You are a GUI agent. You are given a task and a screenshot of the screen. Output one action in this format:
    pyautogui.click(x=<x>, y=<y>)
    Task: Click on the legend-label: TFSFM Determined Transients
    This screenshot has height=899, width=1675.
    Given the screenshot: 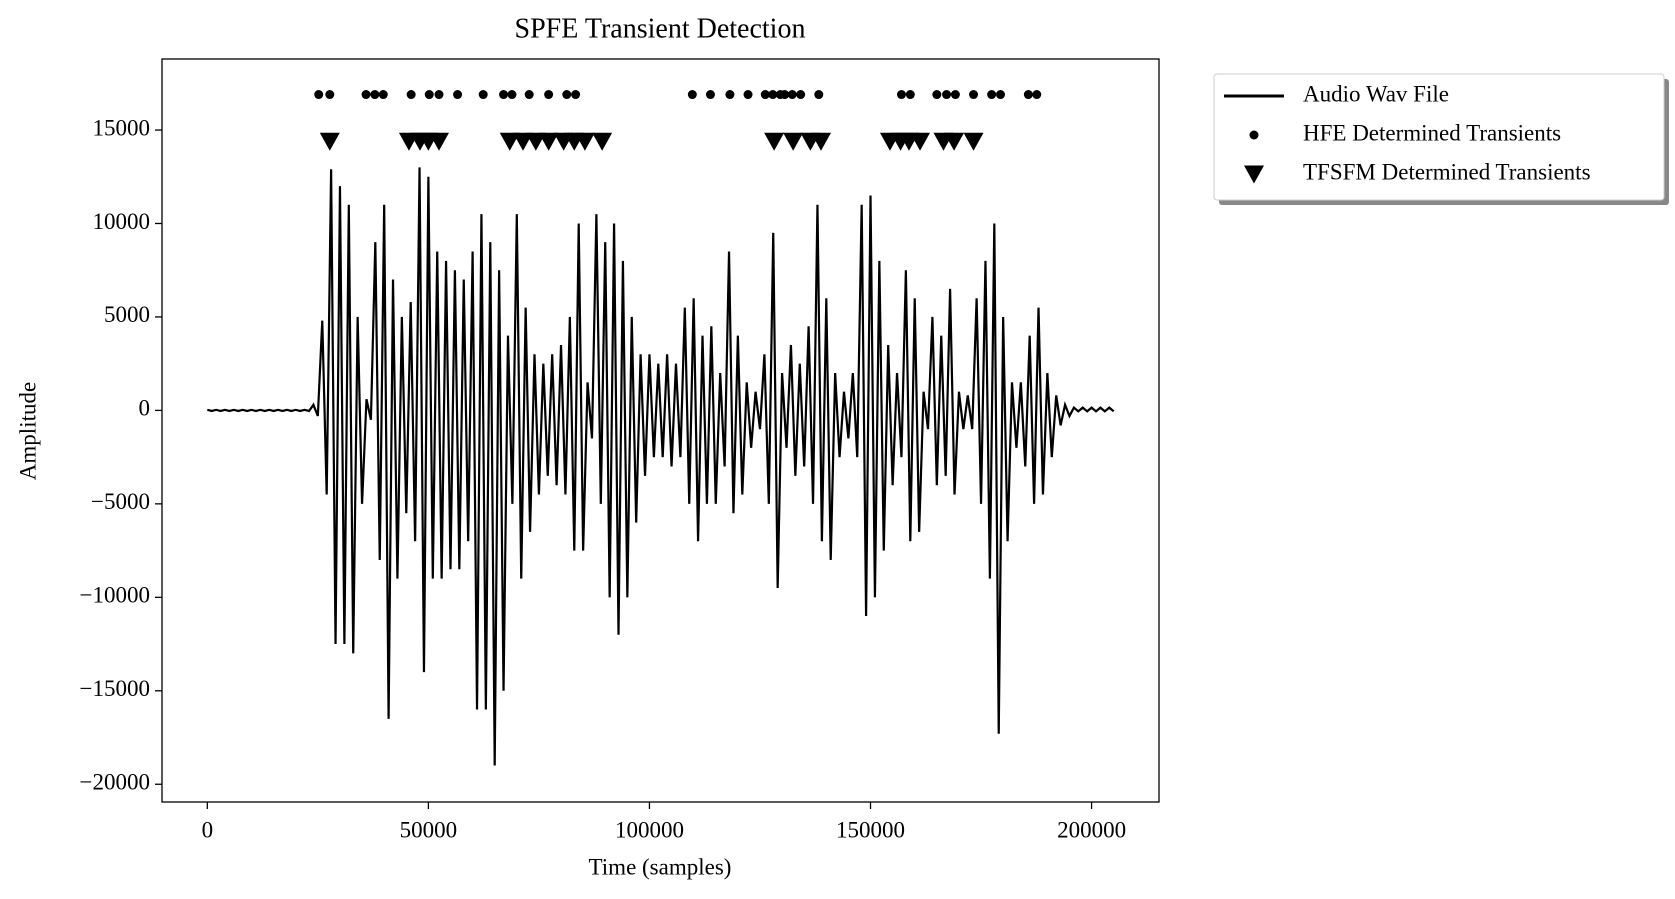 What is the action you would take?
    pyautogui.click(x=1447, y=171)
    